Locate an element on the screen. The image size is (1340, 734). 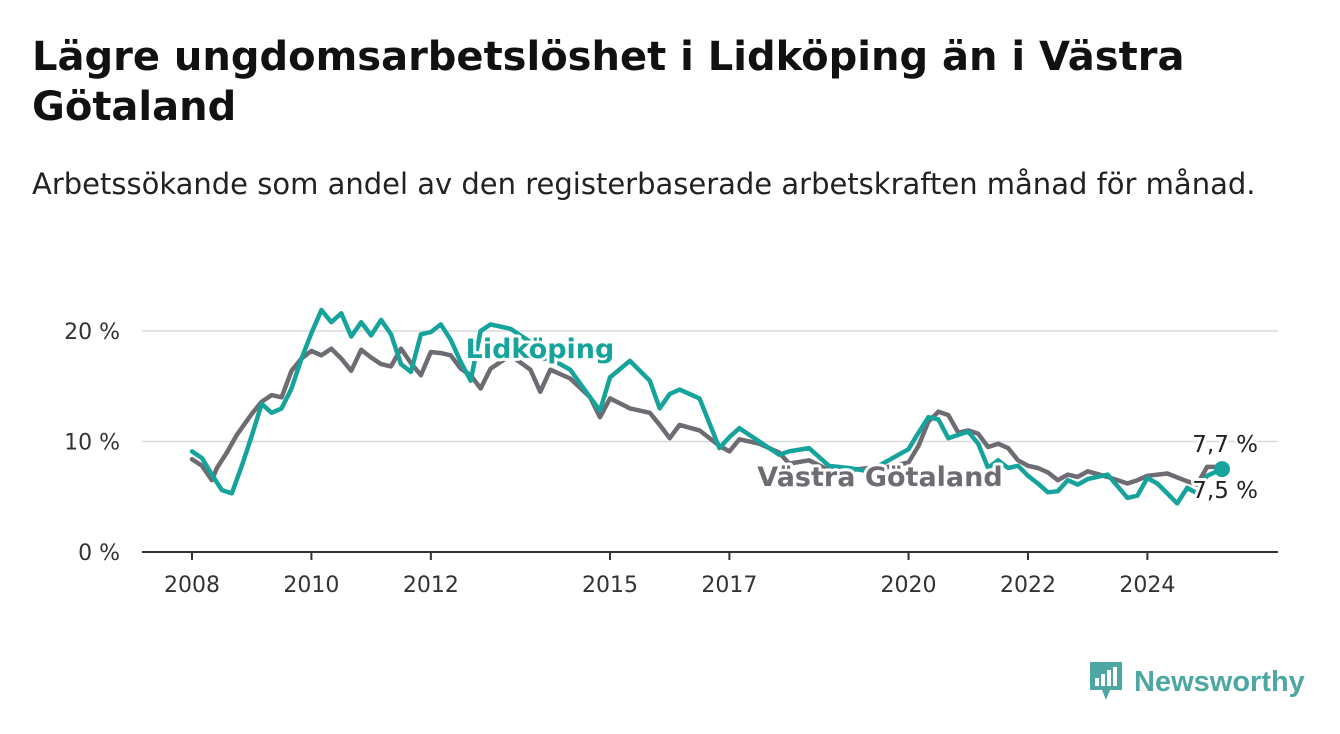
x-tick-label: 2017 is located at coordinates (729, 585).